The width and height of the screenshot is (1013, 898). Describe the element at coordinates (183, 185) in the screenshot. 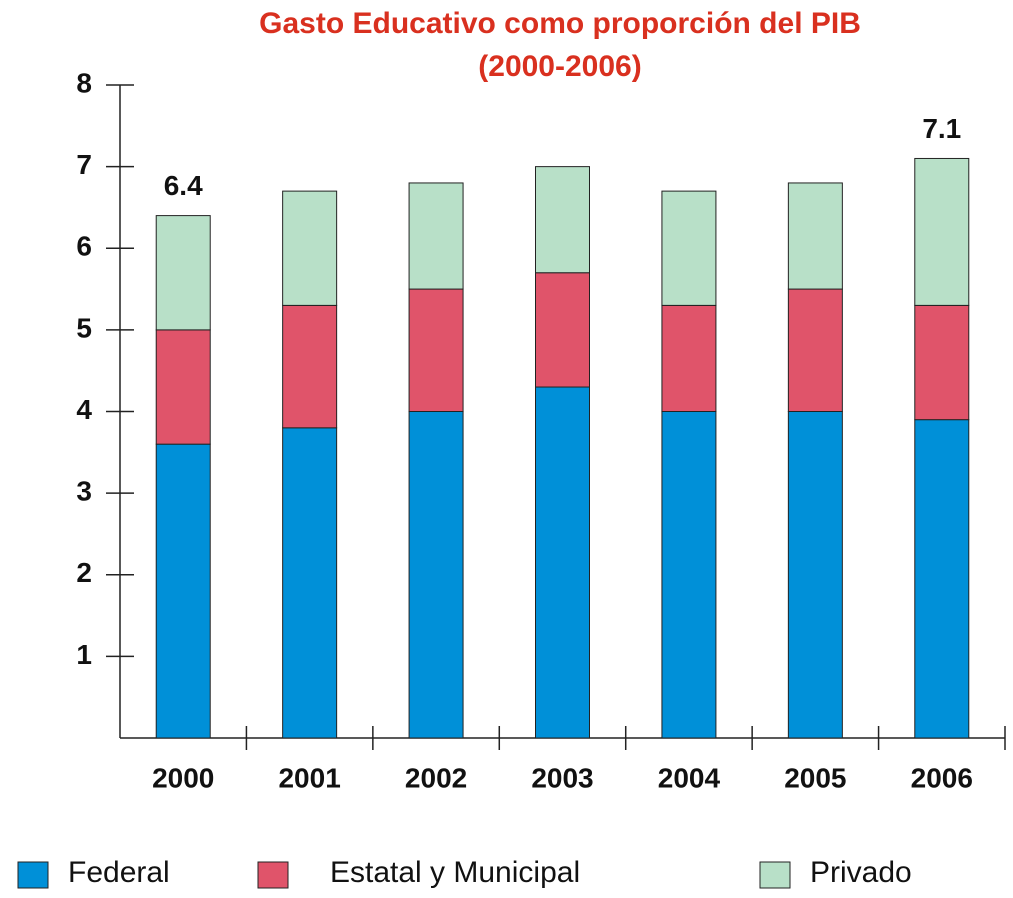

I see `total-label: 6.4` at that location.